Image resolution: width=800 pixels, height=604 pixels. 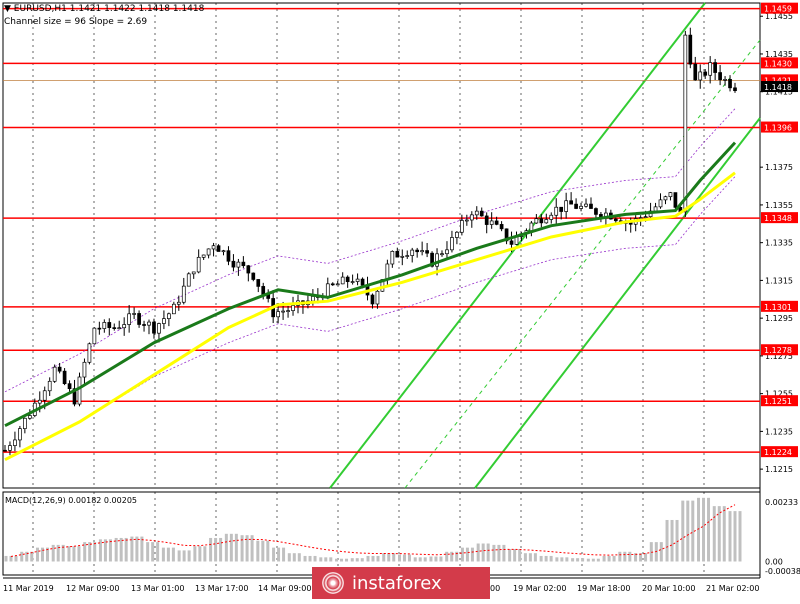 What do you see at coordinates (779, 280) in the screenshot?
I see `price-tick-label: 1.1315` at bounding box center [779, 280].